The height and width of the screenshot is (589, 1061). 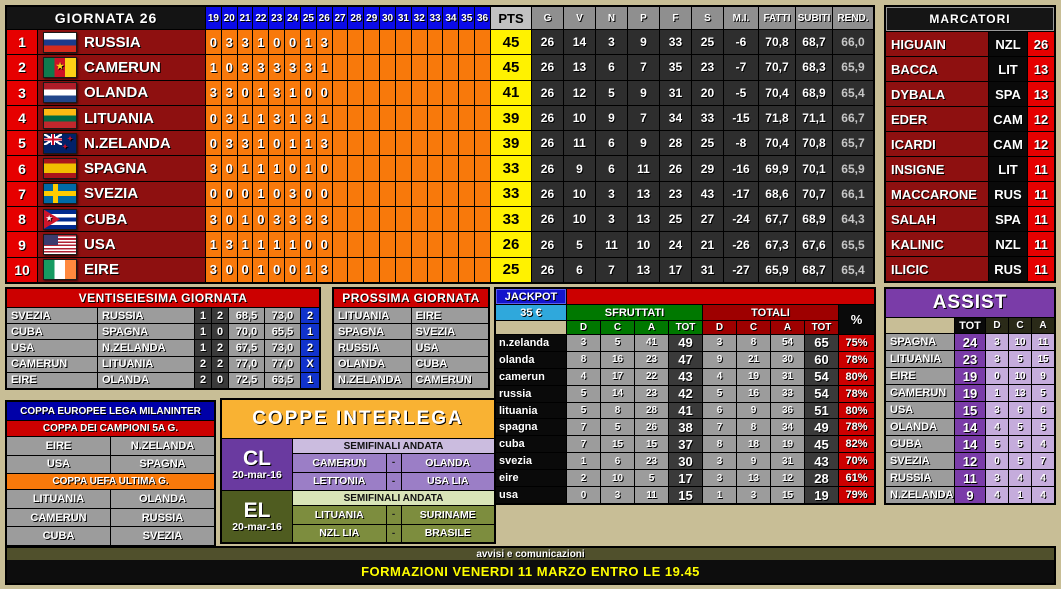 What do you see at coordinates (146, 348) in the screenshot?
I see `result-away-team: N.ZELANDA` at bounding box center [146, 348].